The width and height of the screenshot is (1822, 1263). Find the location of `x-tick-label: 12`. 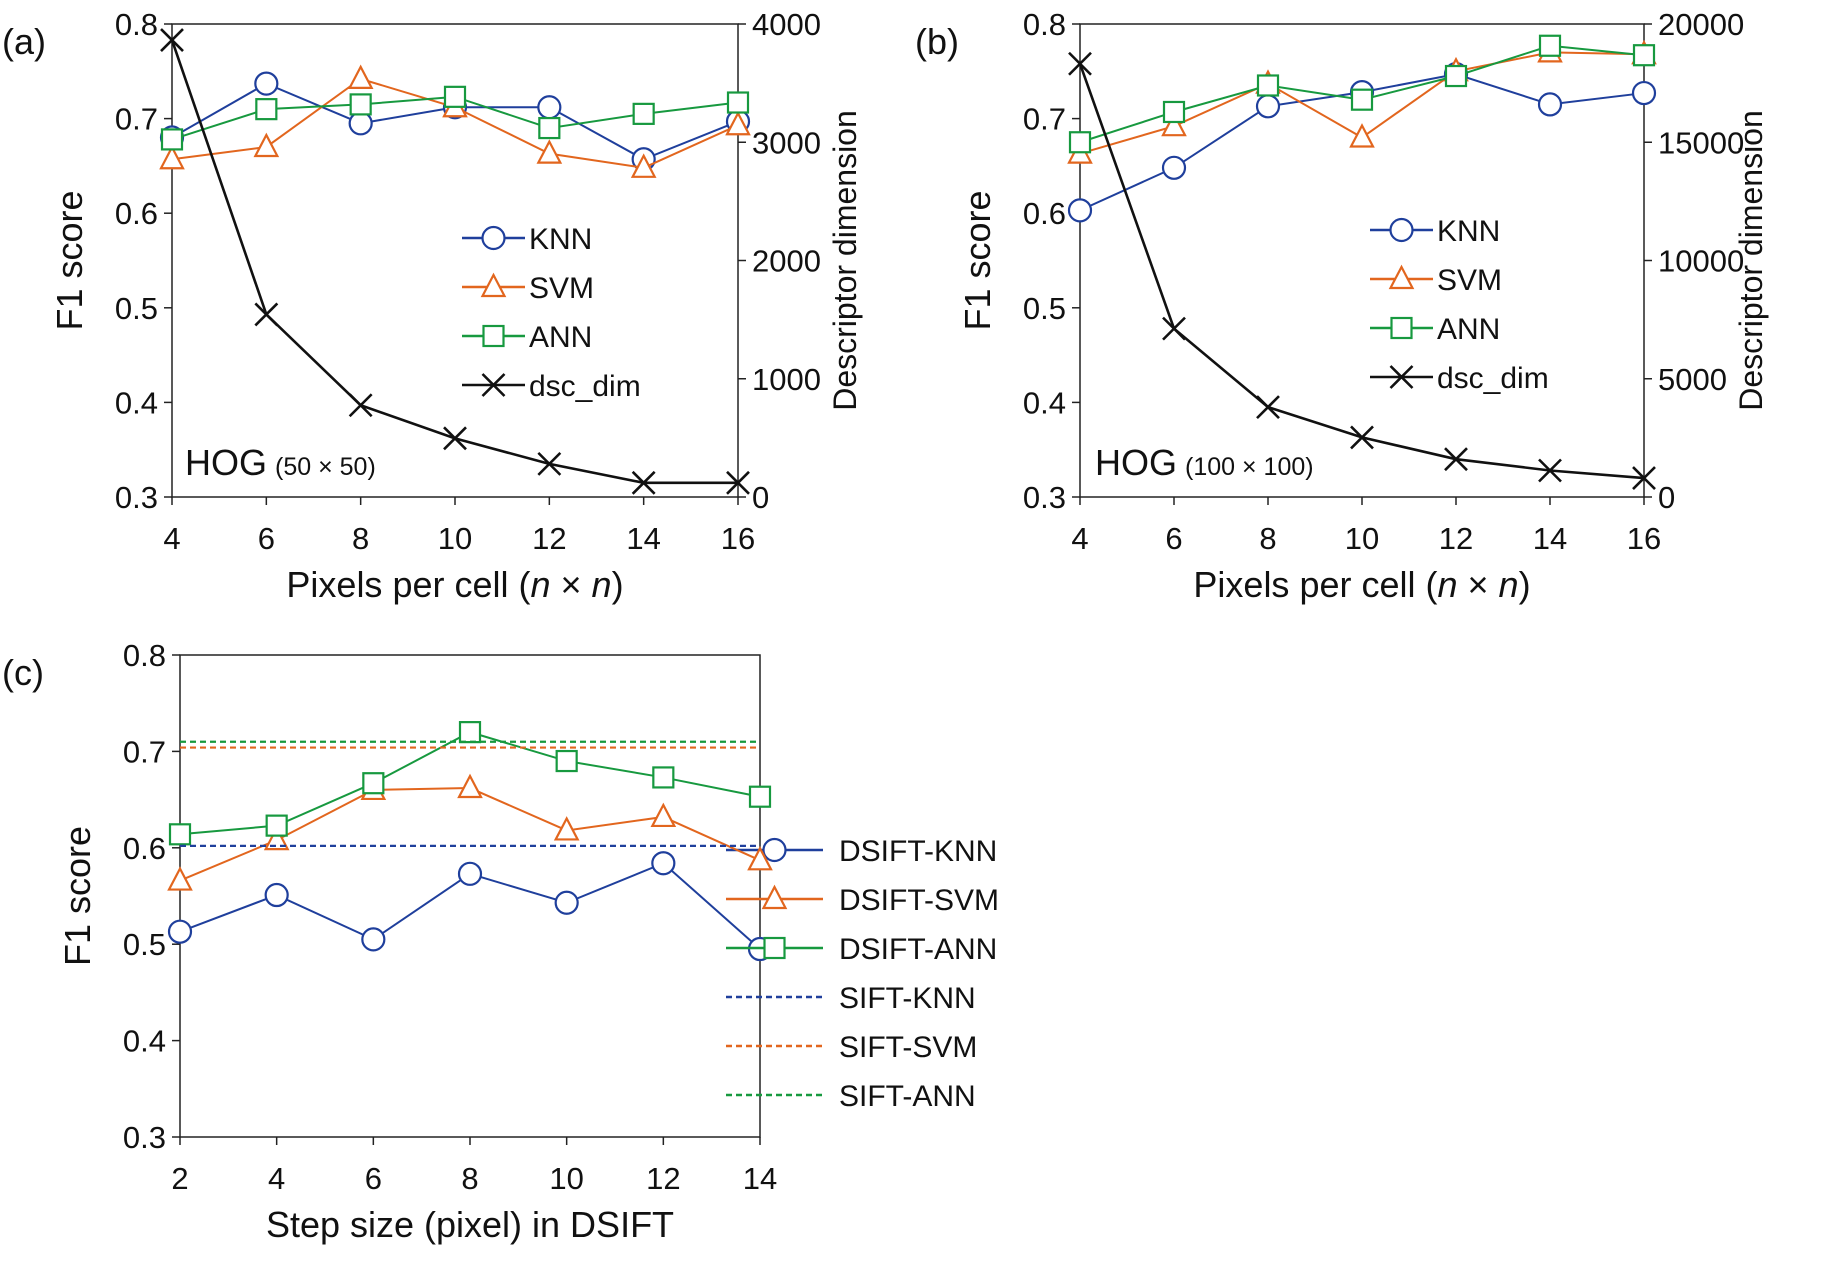

x-tick-label: 12 is located at coordinates (663, 1178).